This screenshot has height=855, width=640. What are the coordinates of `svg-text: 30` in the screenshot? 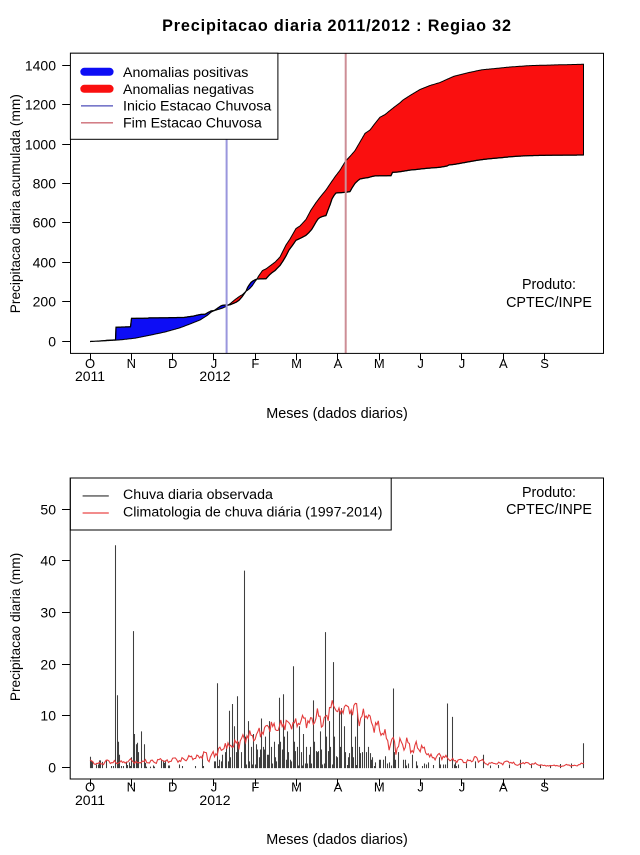 It's located at (48, 613).